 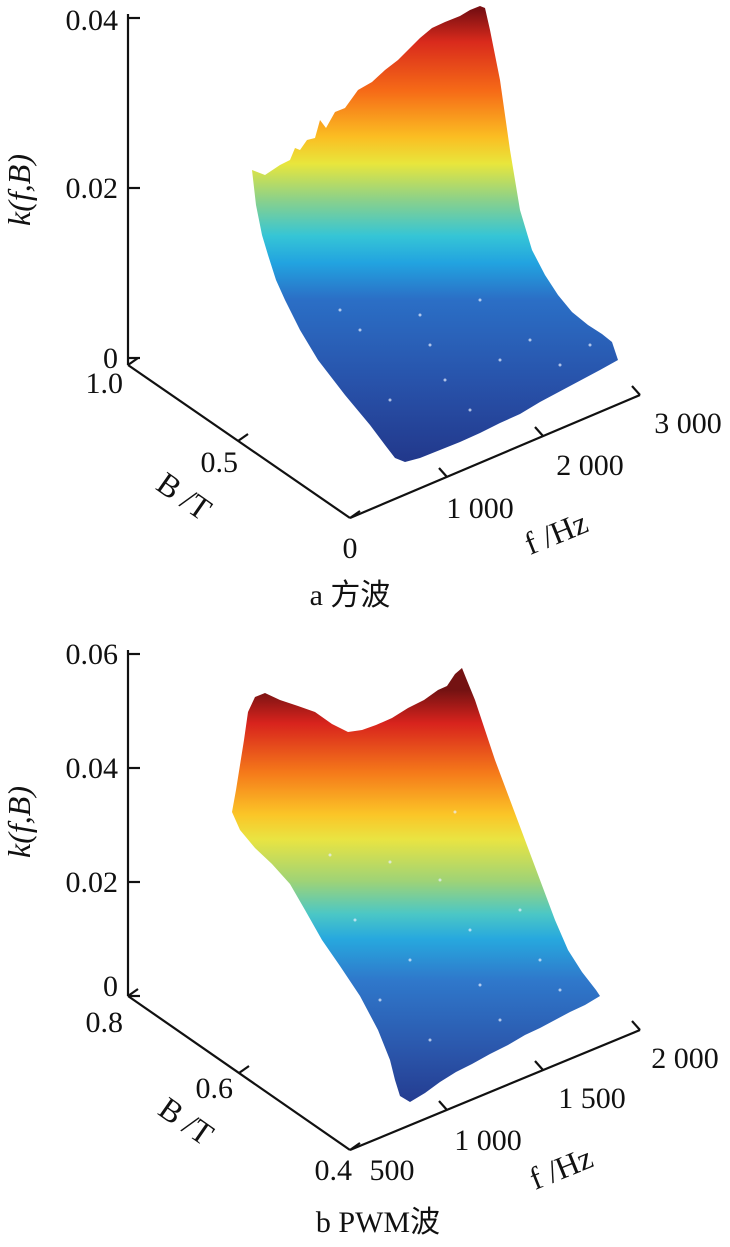 I want to click on z-tick-label-b-3: 0.06, so click(x=92, y=654).